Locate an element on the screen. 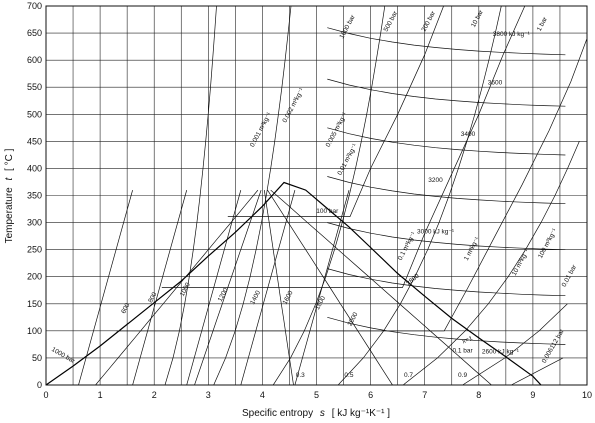  curve-label: 3200 is located at coordinates (435, 180).